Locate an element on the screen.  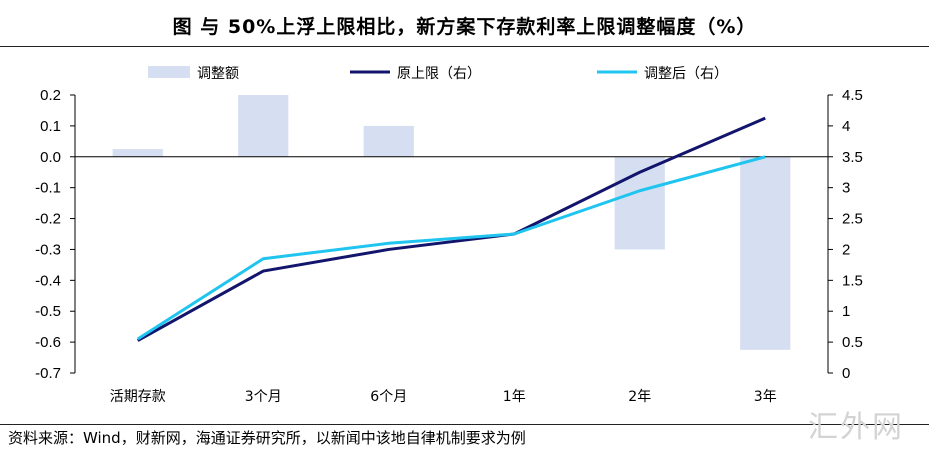
legend-label-original: 原上限（右） is located at coordinates (439, 74).